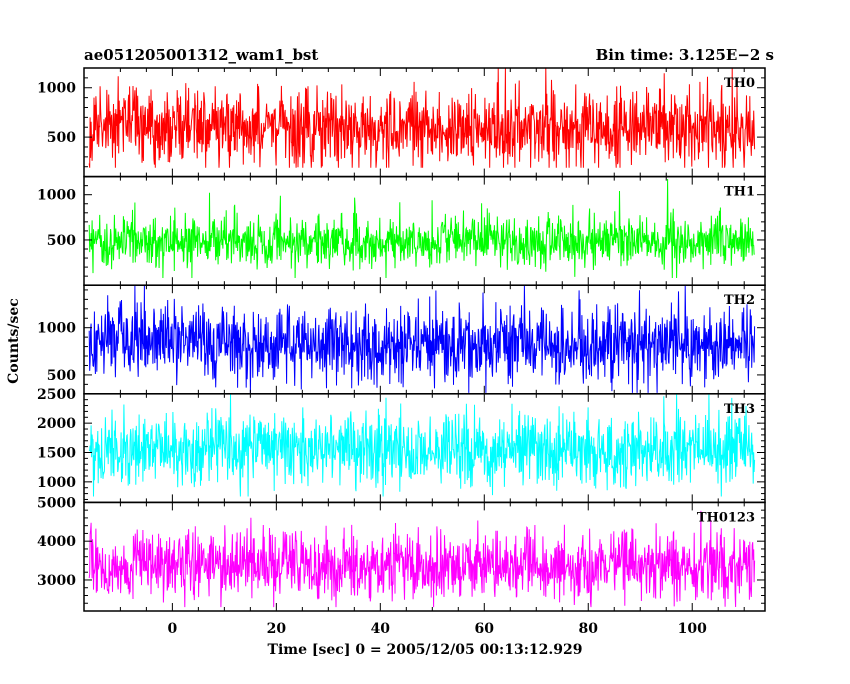 Image resolution: width=850 pixels, height=684 pixels. I want to click on x-tick-label: 0, so click(172, 629).